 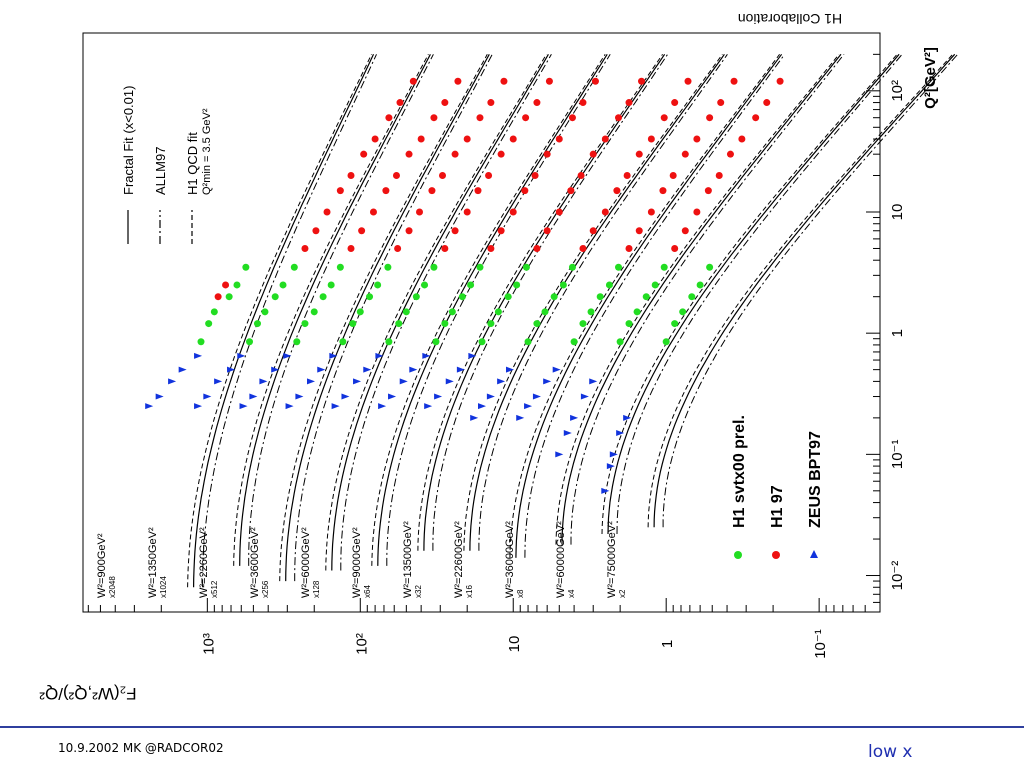 What do you see at coordinates (561, 559) in the screenshot?
I see `series-label: W²=60000GeV²` at bounding box center [561, 559].